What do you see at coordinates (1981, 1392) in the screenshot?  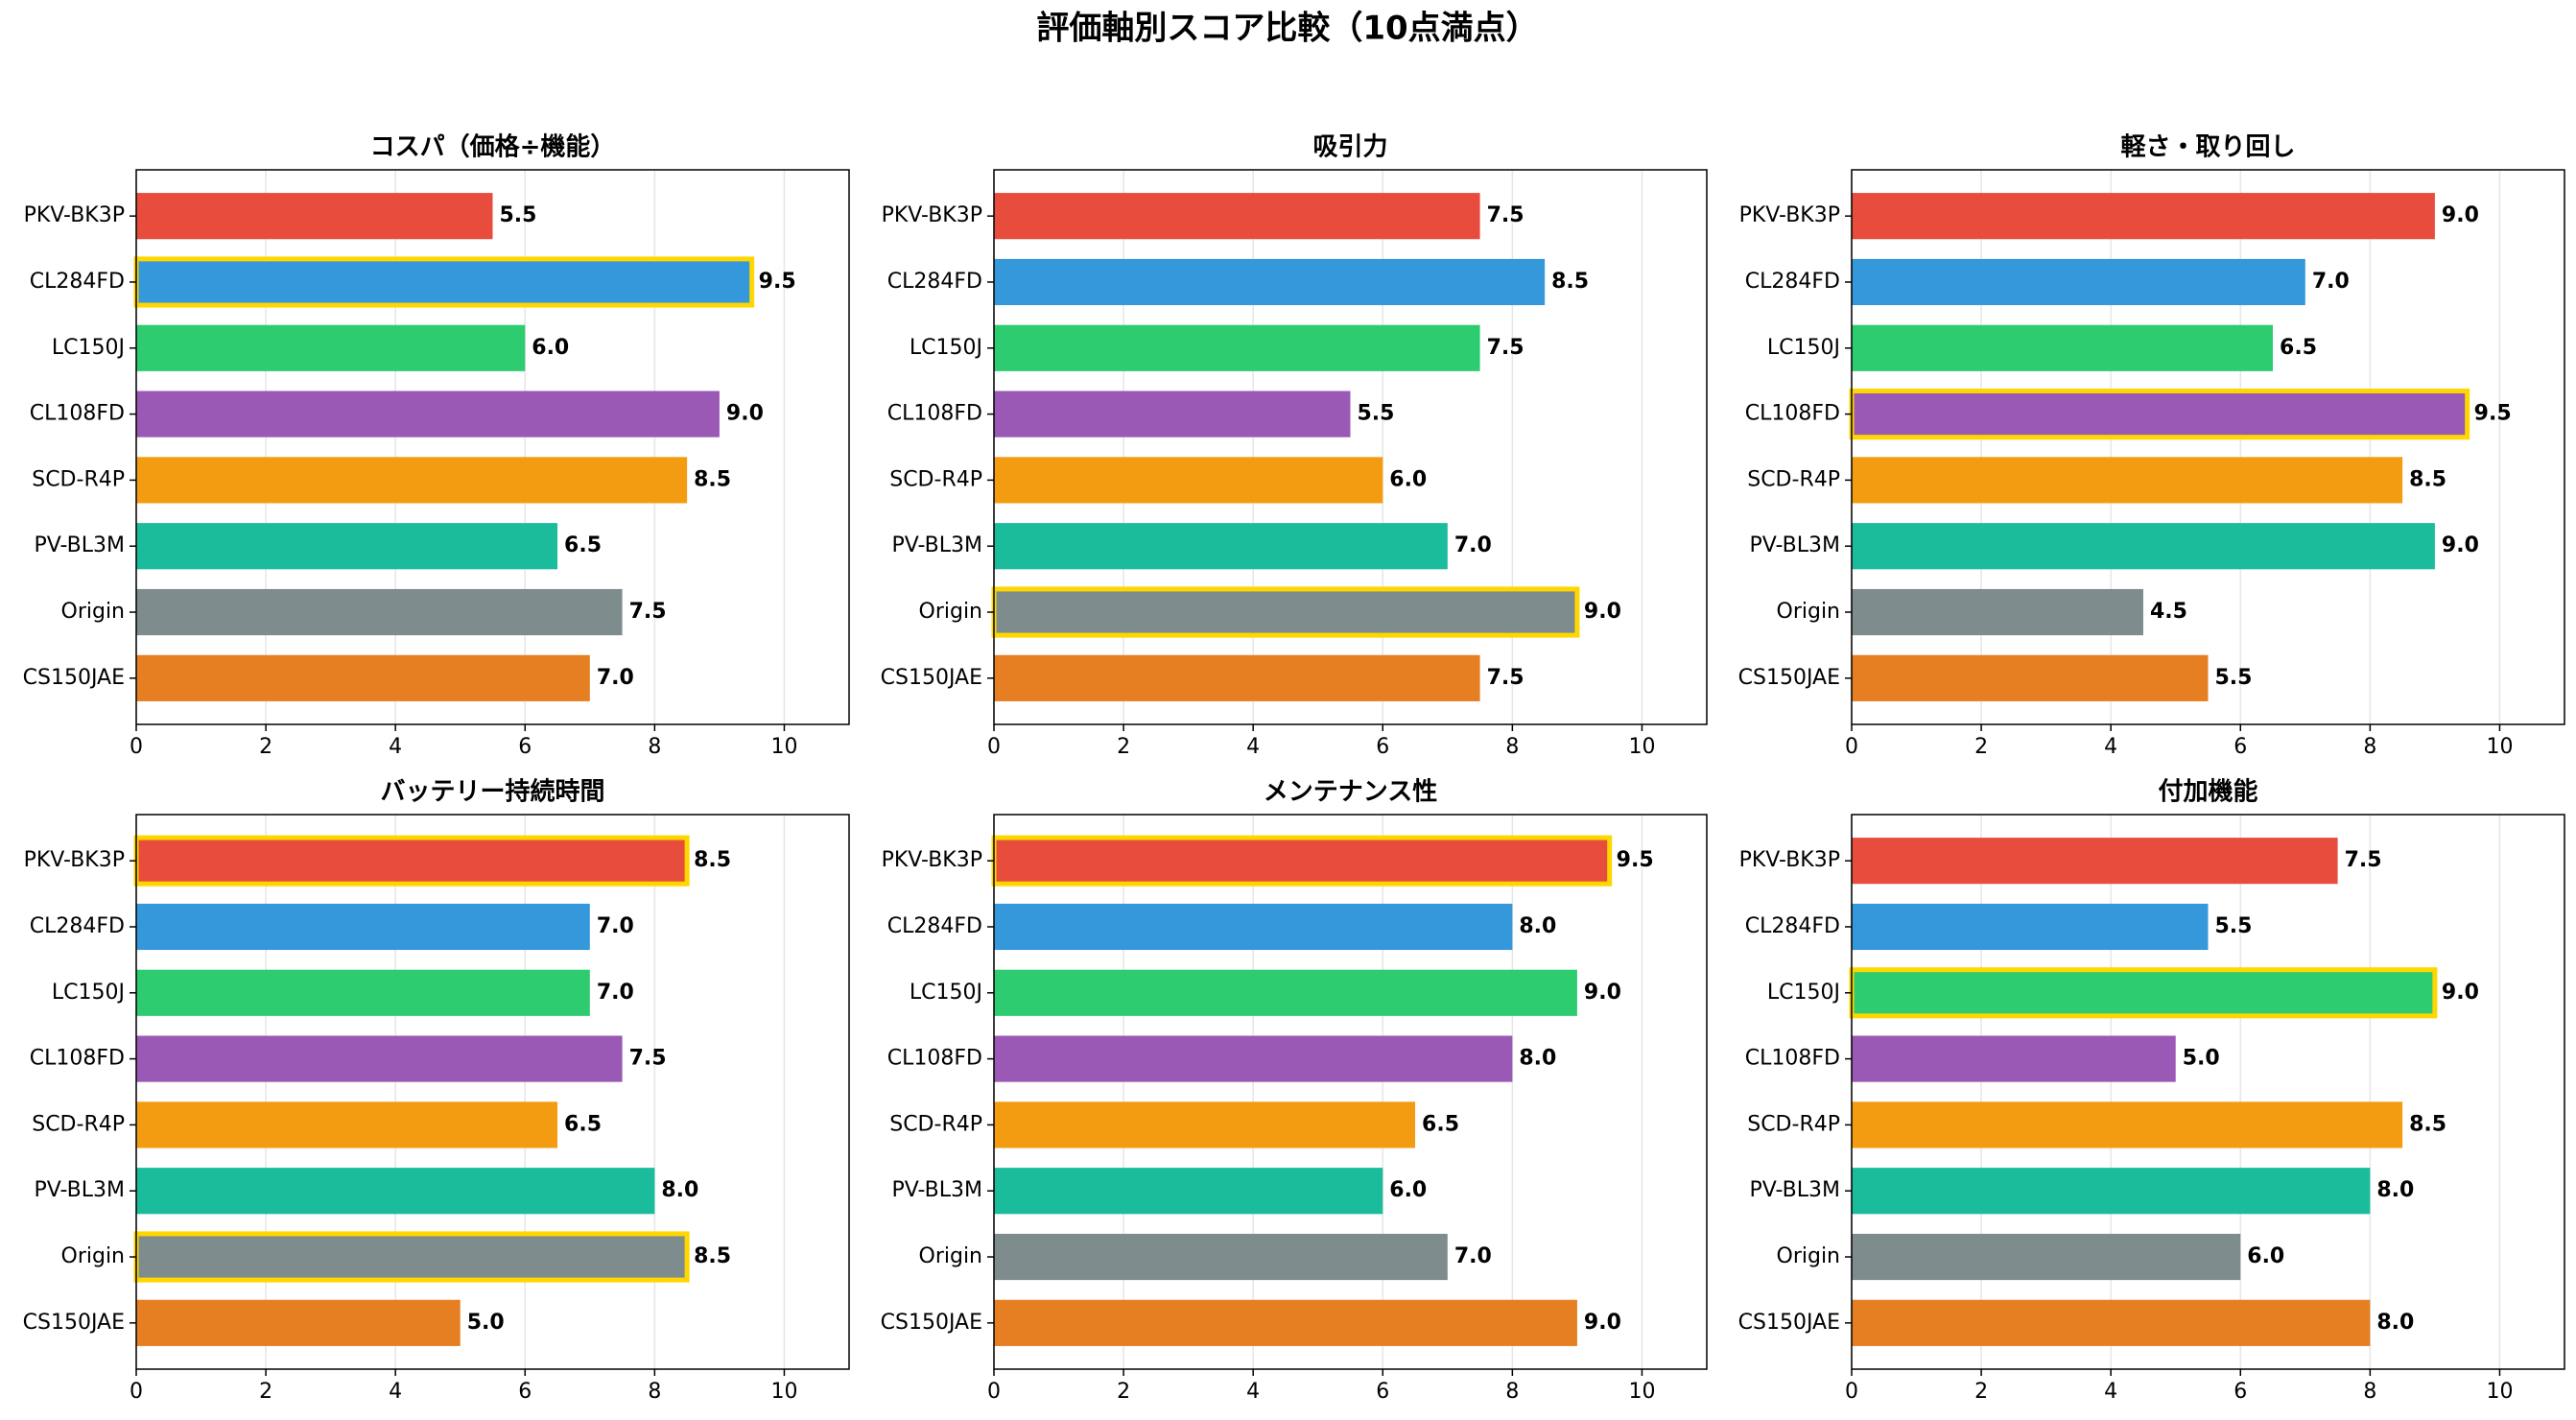 I see `x-tick-label: 2` at bounding box center [1981, 1392].